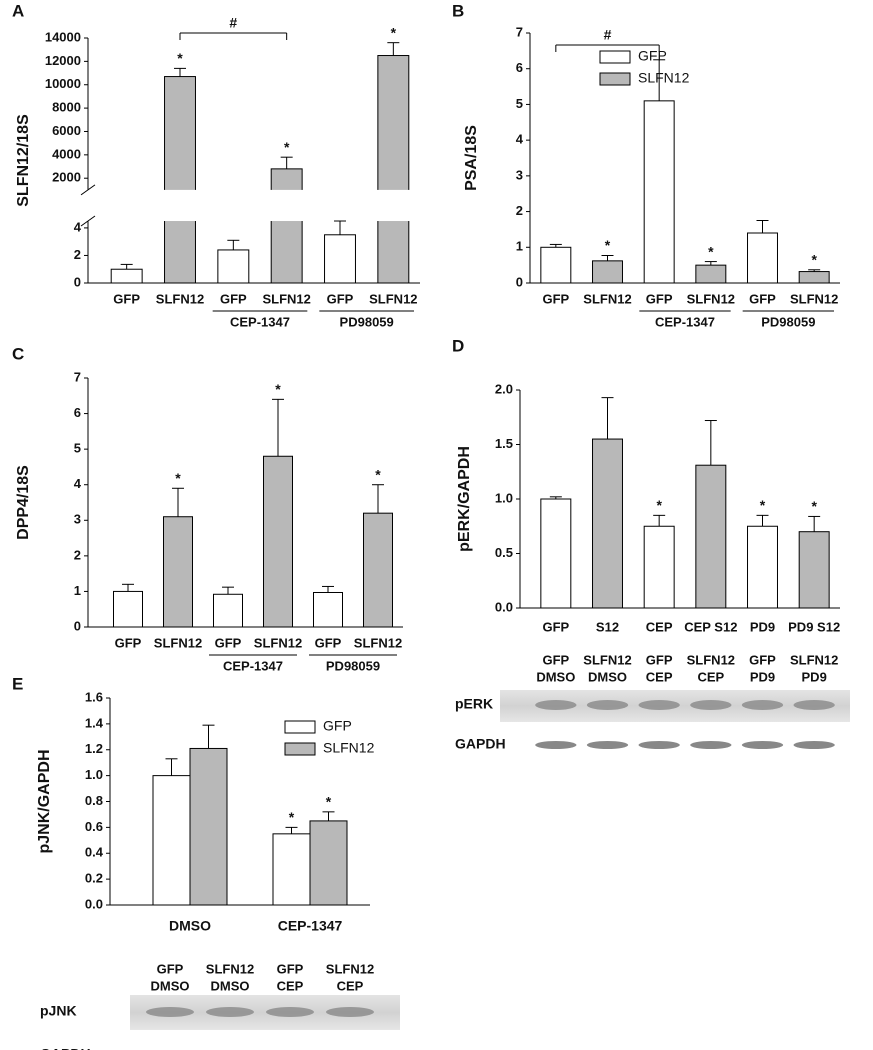 Image resolution: width=873 pixels, height=1050 pixels. What do you see at coordinates (66, 177) in the screenshot?
I see `y-tick-label: 2000` at bounding box center [66, 177].